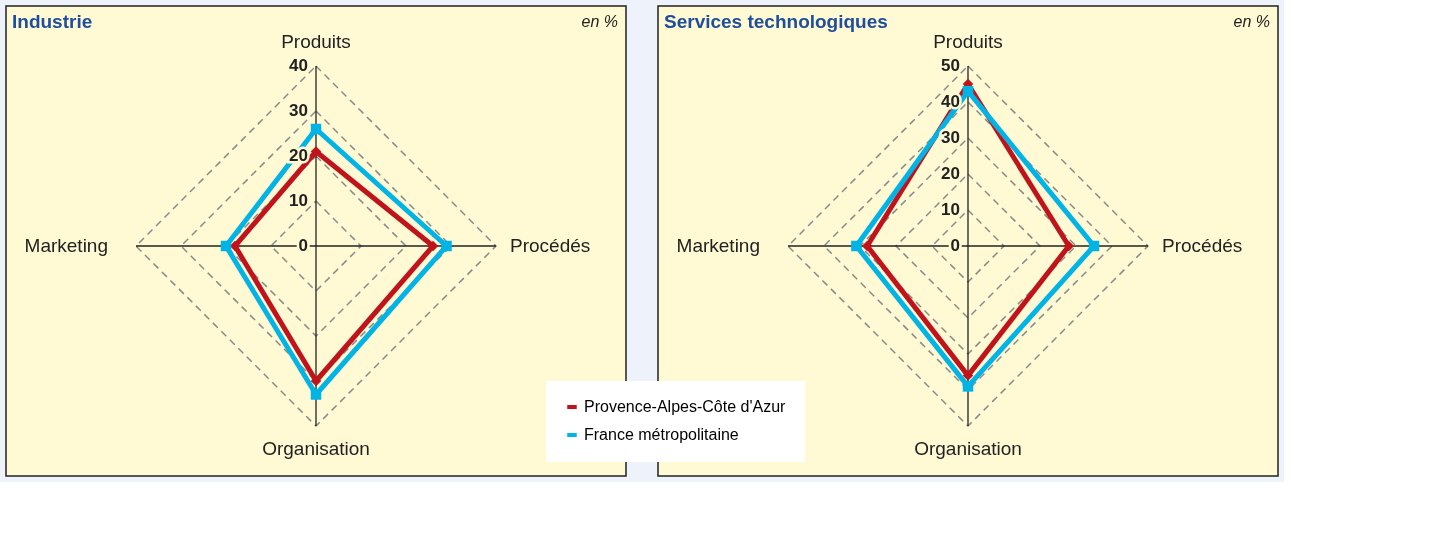 This screenshot has height=557, width=1435. What do you see at coordinates (298, 65) in the screenshot?
I see `y-tick-label: 40` at bounding box center [298, 65].